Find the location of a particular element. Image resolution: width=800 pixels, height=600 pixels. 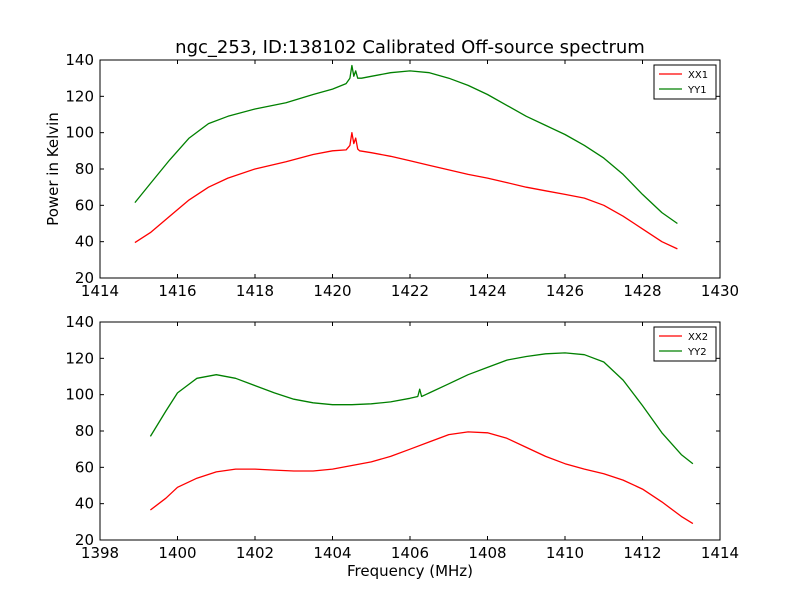

x-tick-label: 1400 is located at coordinates (177, 553).